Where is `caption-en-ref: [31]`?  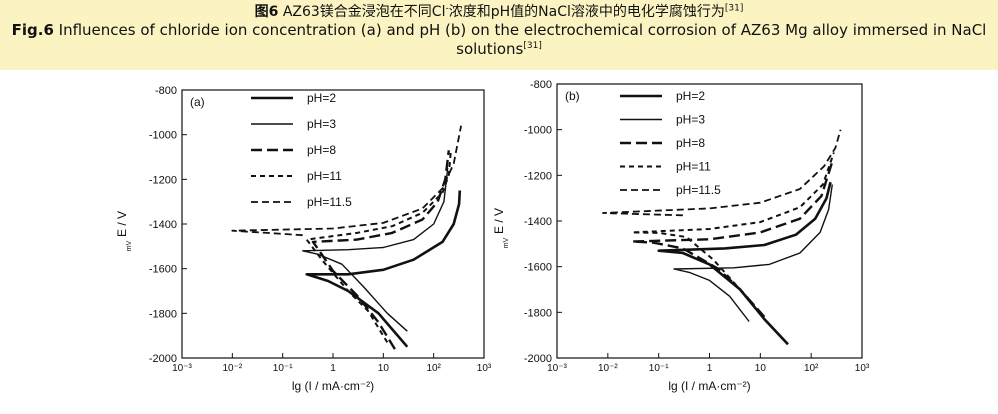 caption-en-ref: [31] is located at coordinates (532, 46).